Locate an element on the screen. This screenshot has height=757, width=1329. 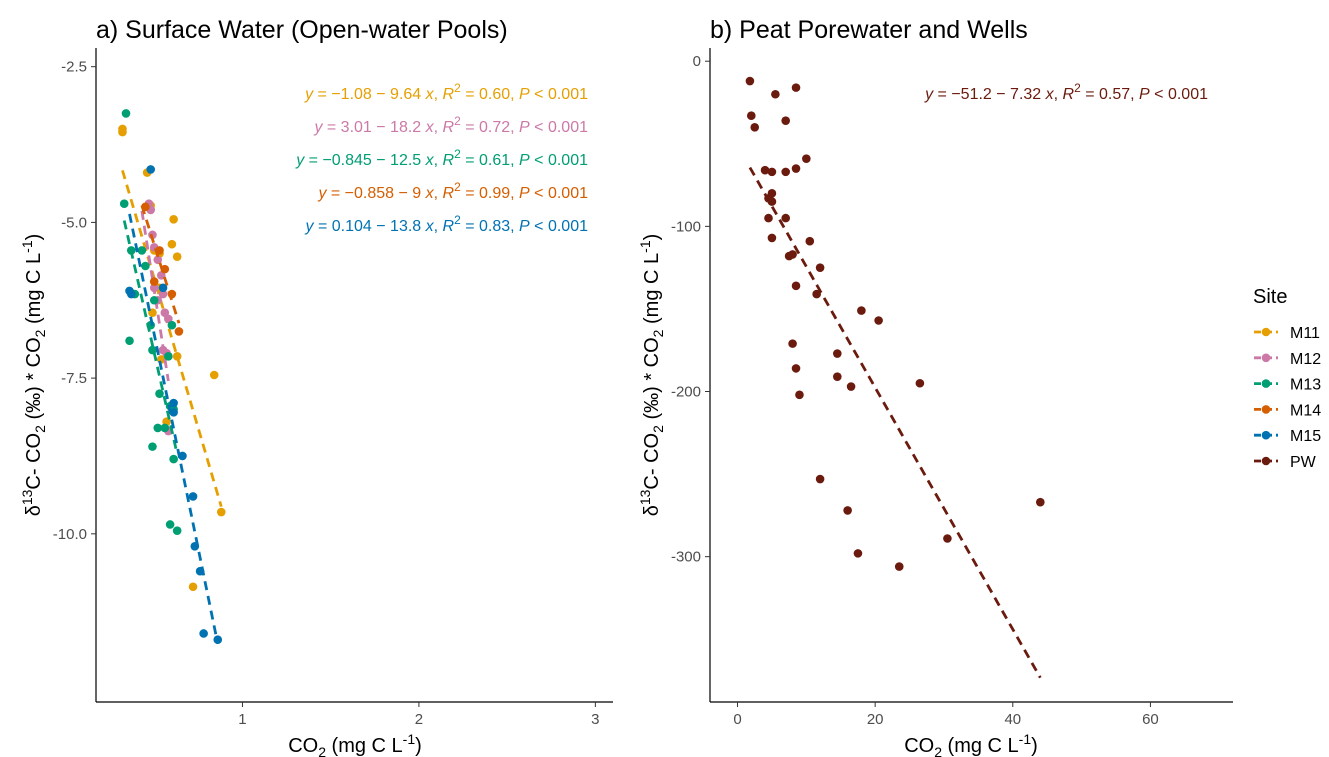
panel-a-x-axis-label: CO2 (mg C L-1) is located at coordinates (355, 744).